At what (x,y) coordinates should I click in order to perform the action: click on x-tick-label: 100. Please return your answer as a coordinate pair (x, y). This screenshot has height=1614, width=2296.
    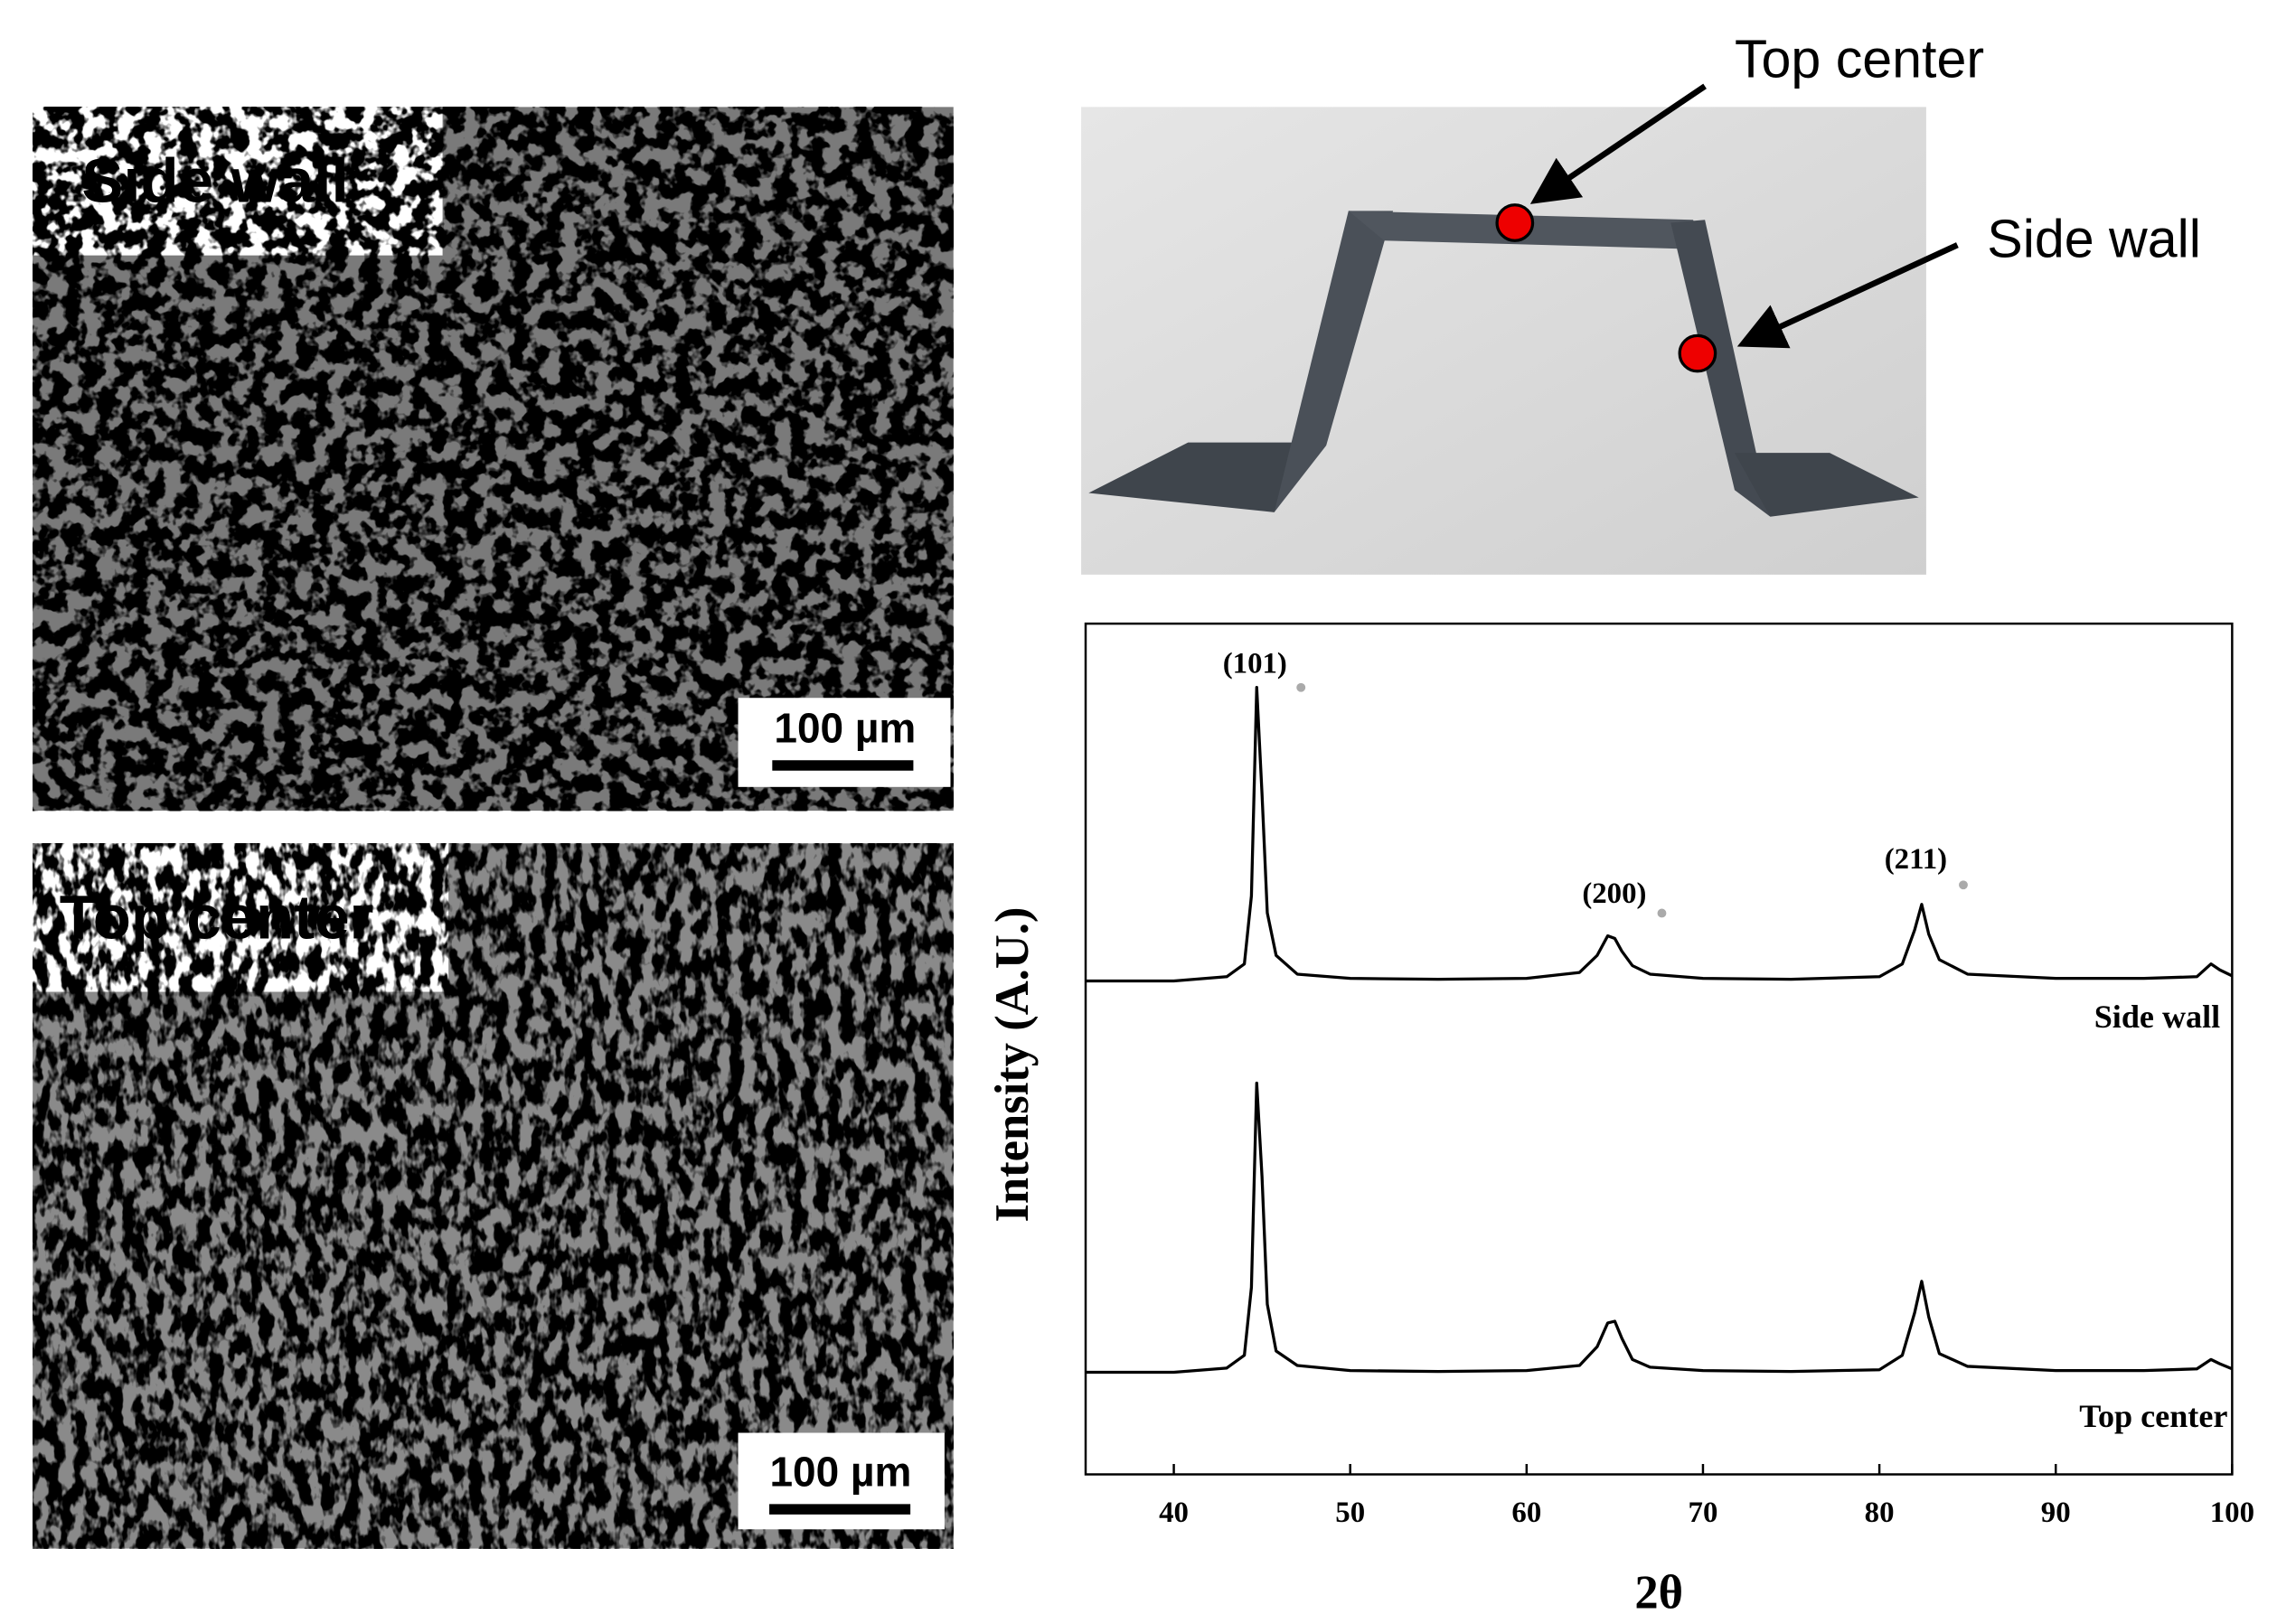
    Looking at the image, I should click on (2232, 1513).